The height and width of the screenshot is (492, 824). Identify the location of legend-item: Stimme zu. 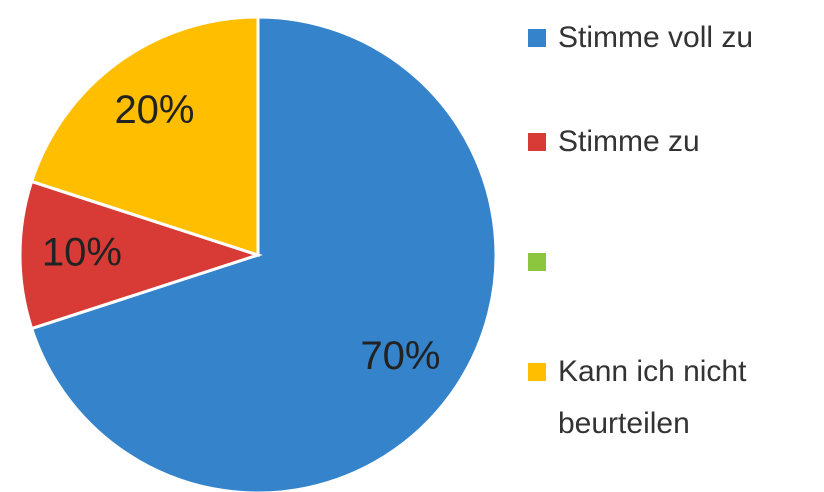
(668, 142).